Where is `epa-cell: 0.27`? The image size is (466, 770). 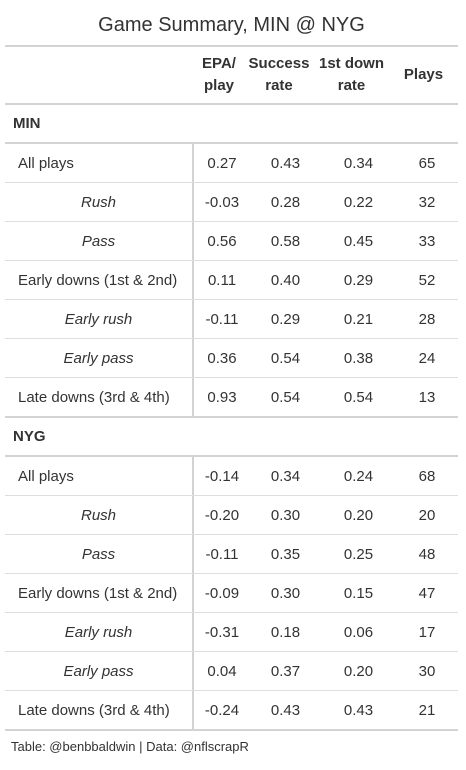 epa-cell: 0.27 is located at coordinates (222, 163).